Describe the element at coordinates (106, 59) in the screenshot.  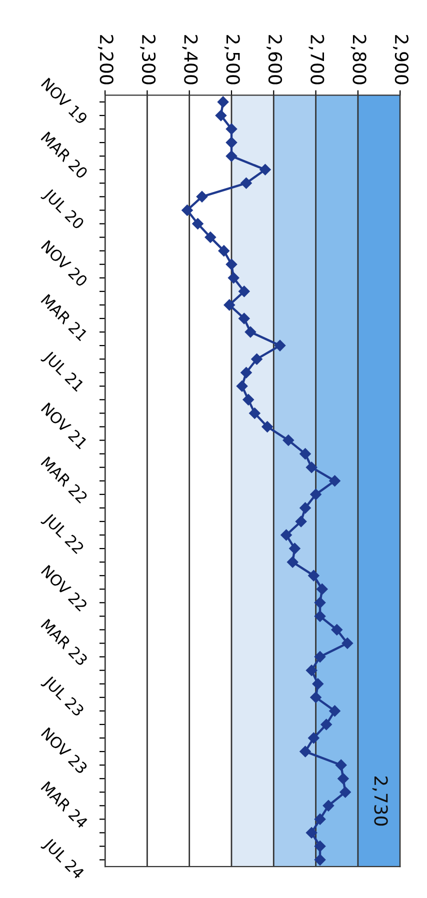
I see `x-tick-label: 2,200` at that location.